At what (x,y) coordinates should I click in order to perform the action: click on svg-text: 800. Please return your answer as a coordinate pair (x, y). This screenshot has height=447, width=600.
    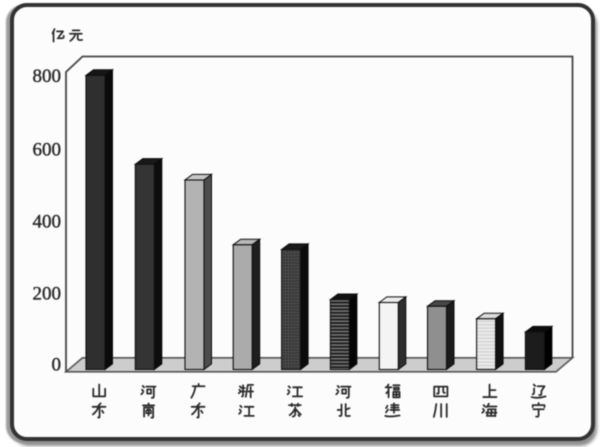
    Looking at the image, I should click on (47, 76).